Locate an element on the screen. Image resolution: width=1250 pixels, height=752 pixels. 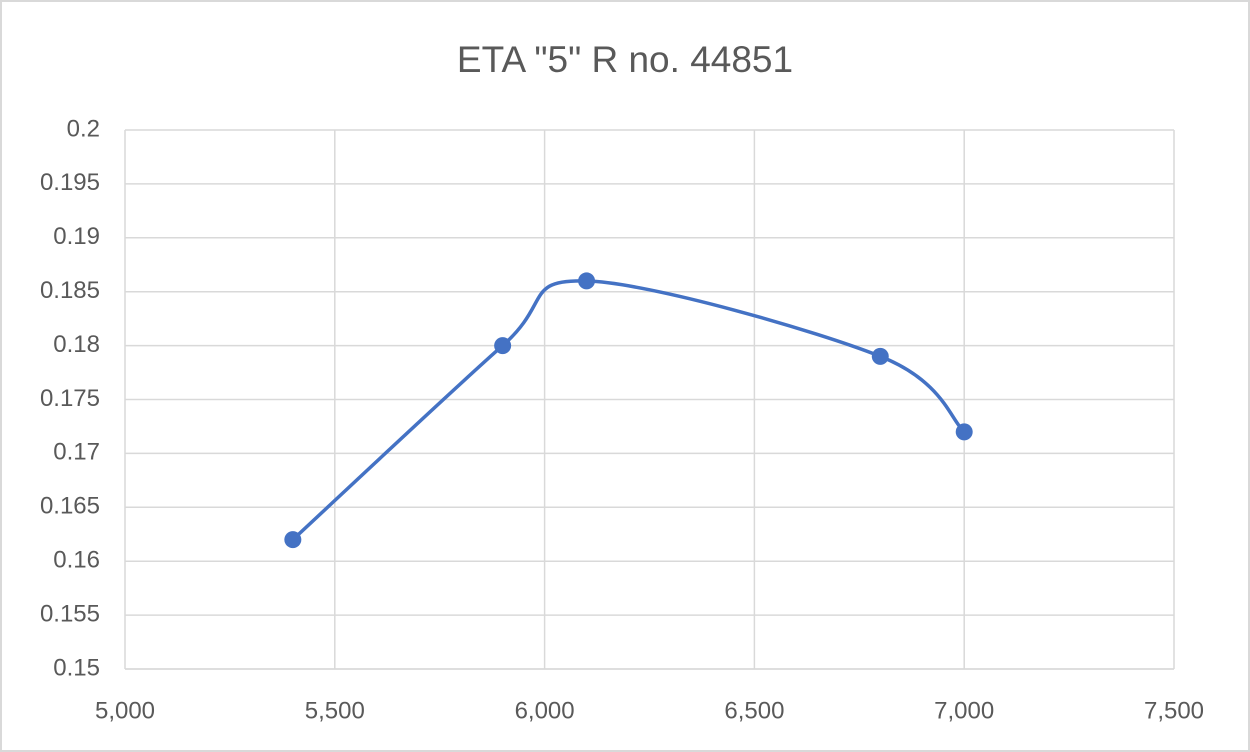
y-tick-label: 0.2 is located at coordinates (83, 128).